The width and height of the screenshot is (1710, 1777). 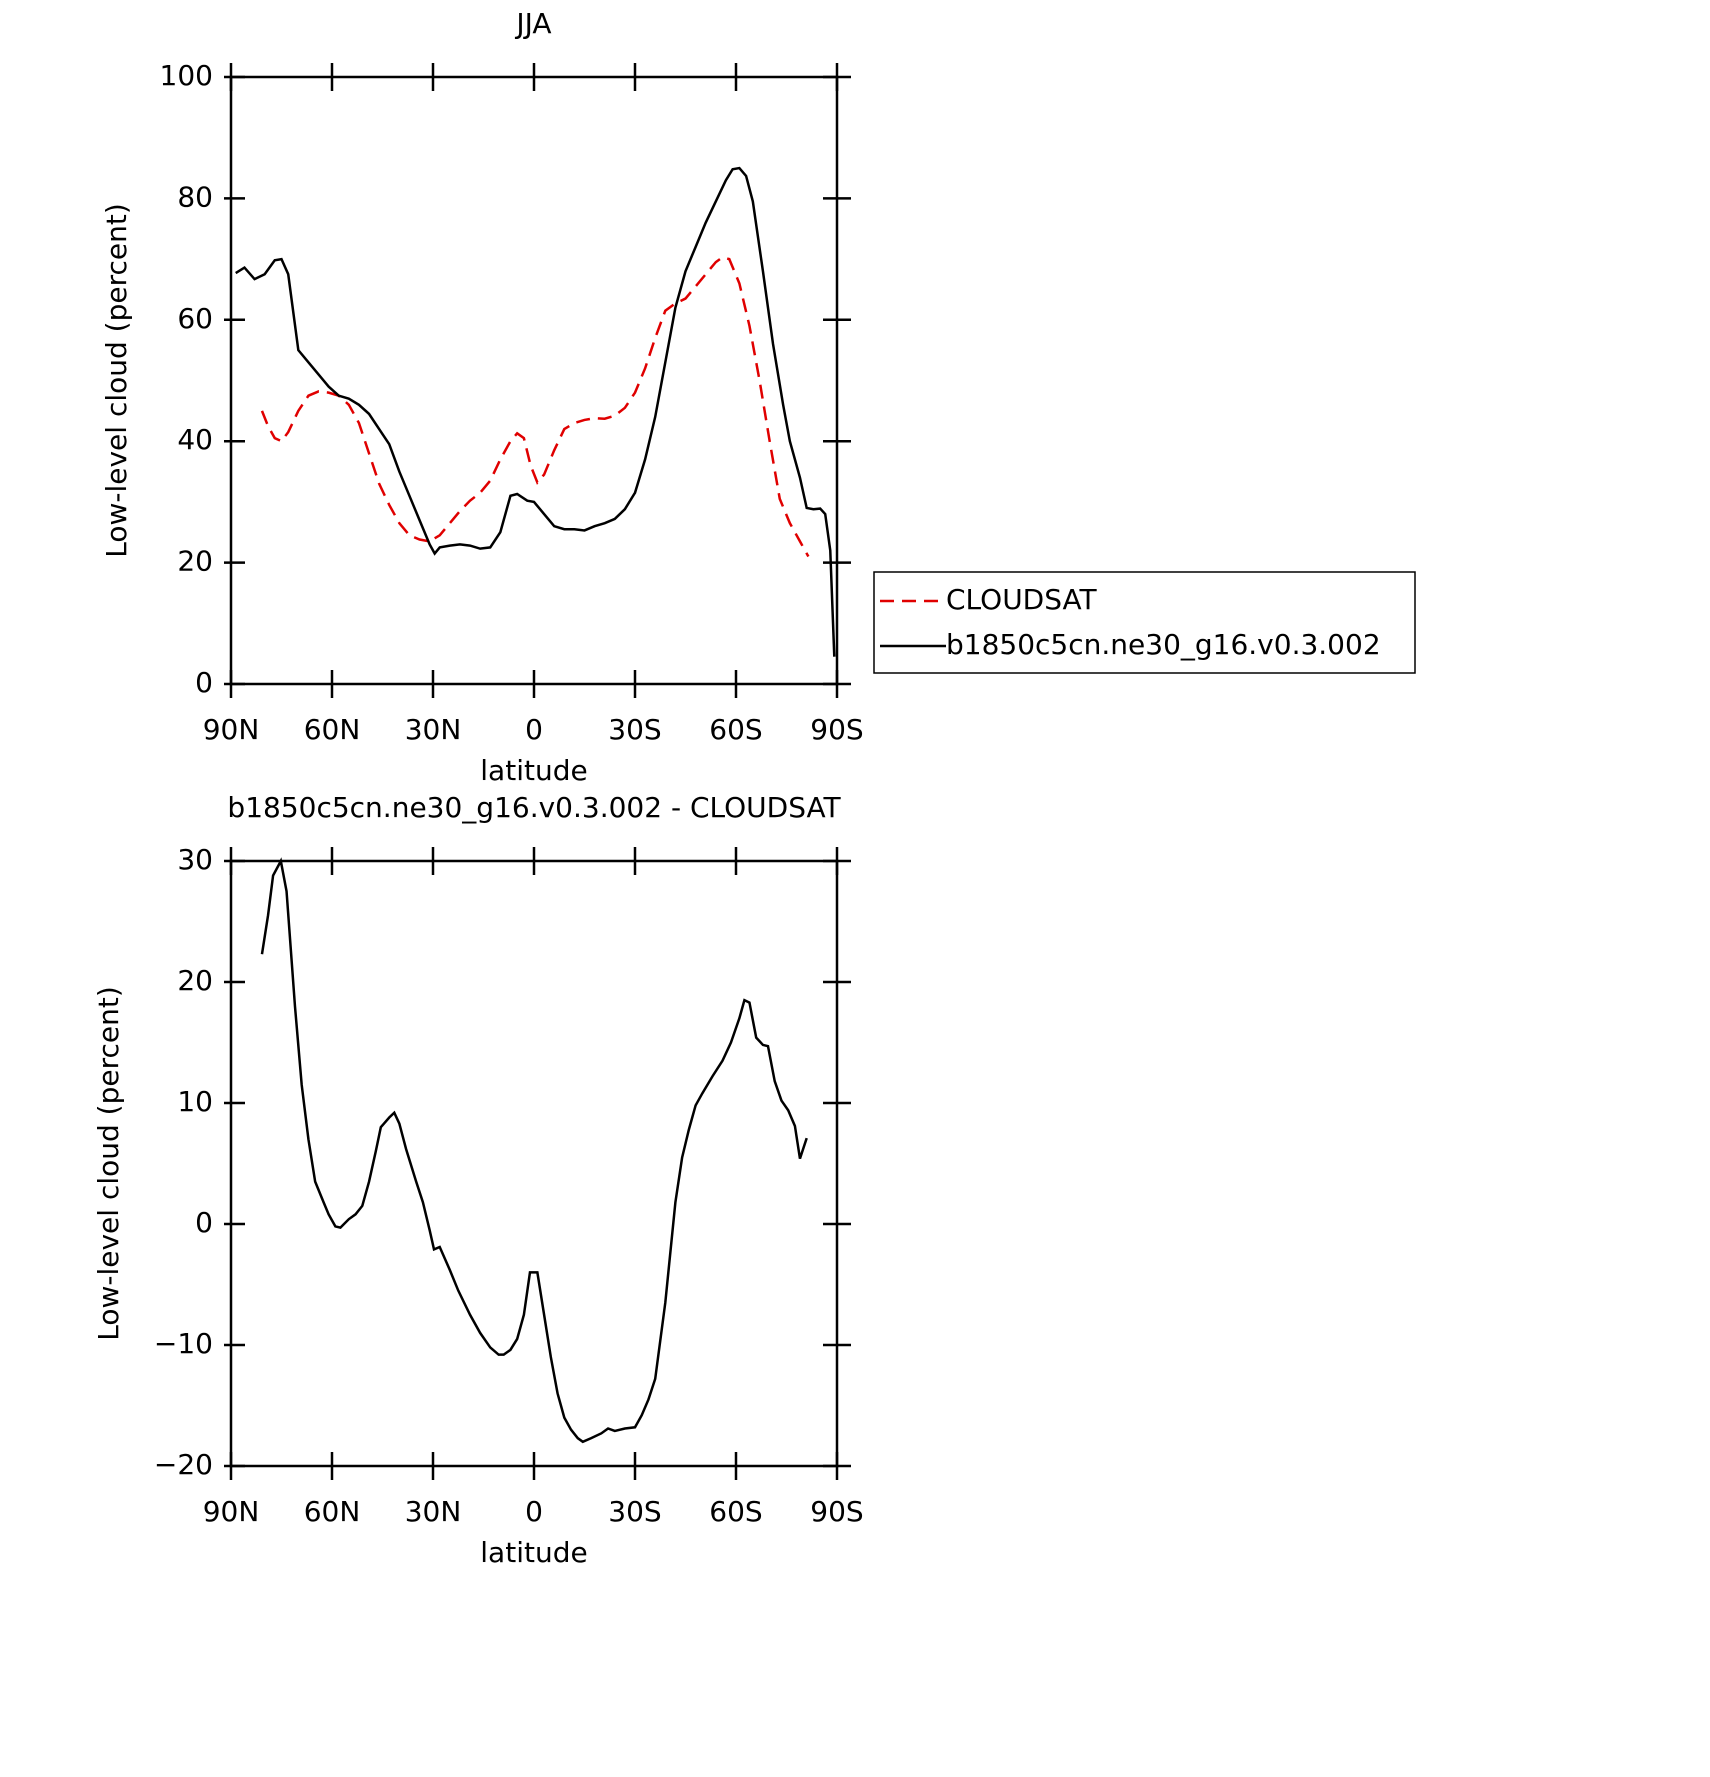 I want to click on y-tick-label: −20, so click(x=183, y=1464).